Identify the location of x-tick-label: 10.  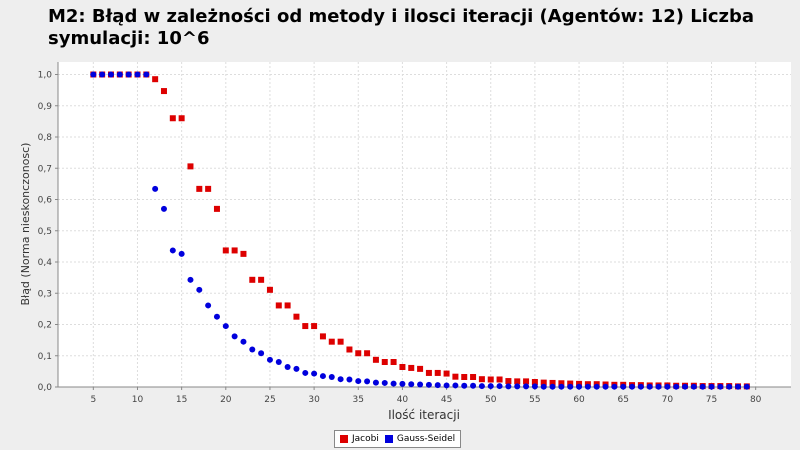
(138, 400).